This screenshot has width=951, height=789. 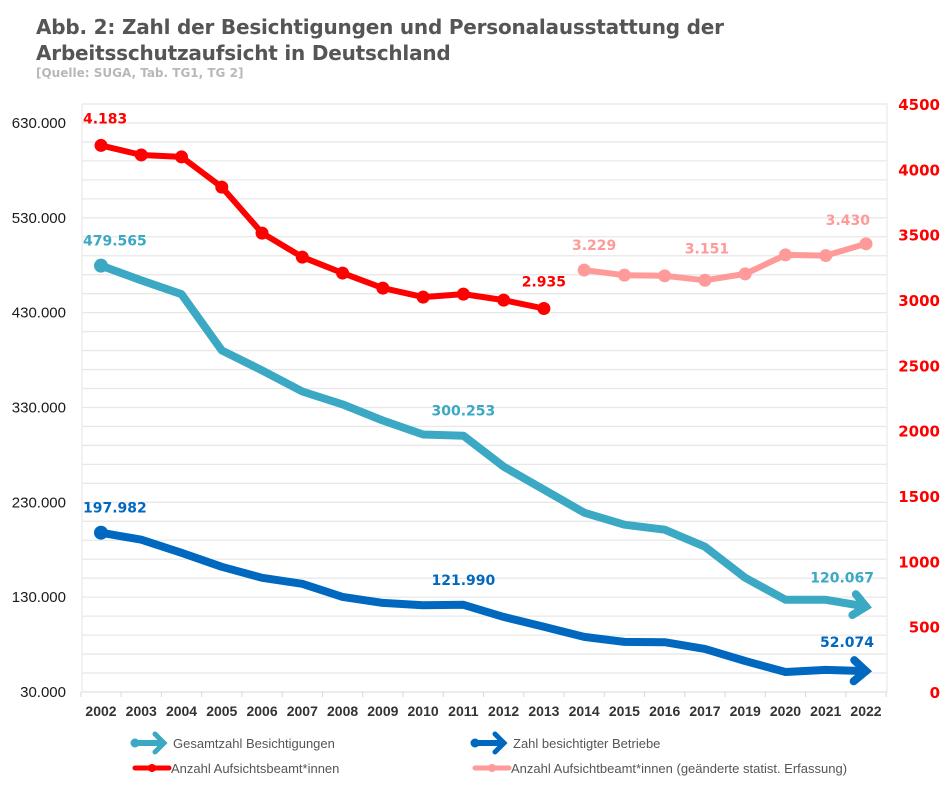 I want to click on y-right-tick-label: 4500, so click(x=919, y=105).